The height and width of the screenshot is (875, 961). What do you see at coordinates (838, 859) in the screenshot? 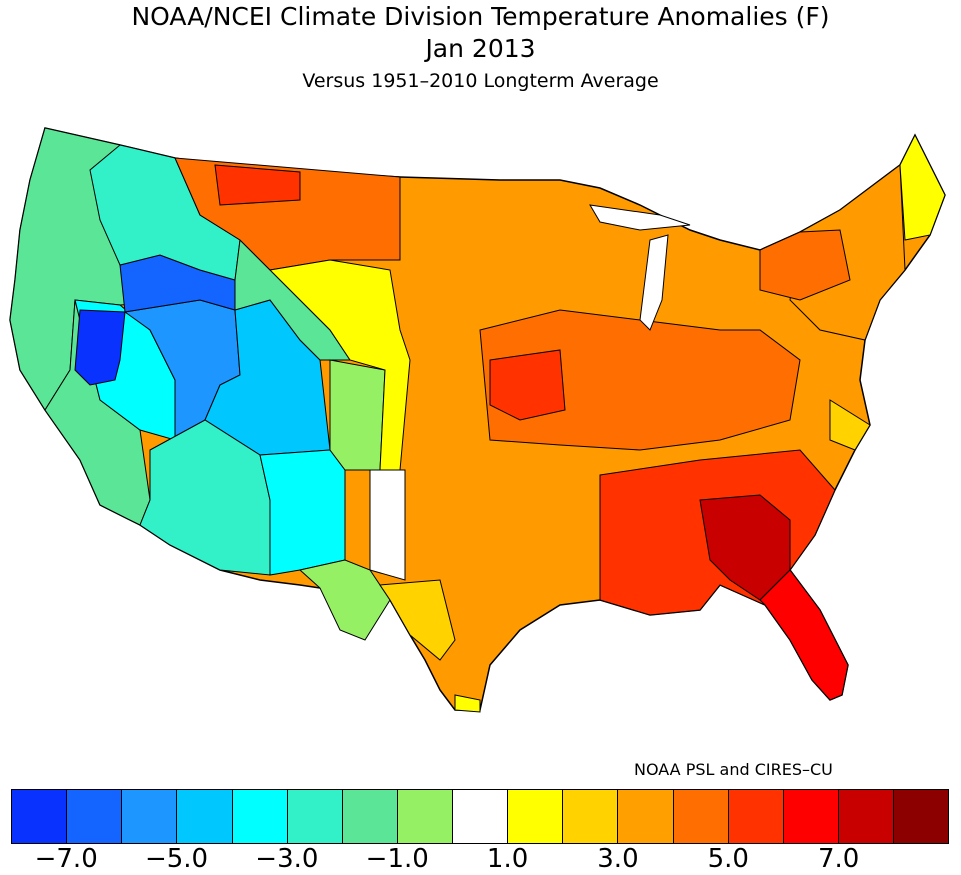
I see `colorbar-tick-label: 7.0` at bounding box center [838, 859].